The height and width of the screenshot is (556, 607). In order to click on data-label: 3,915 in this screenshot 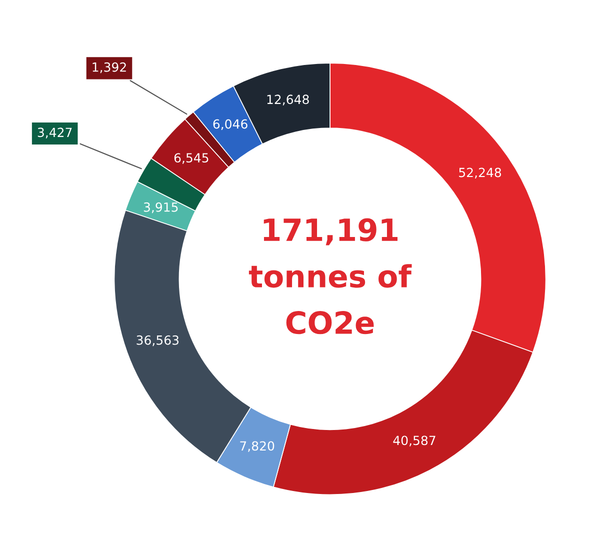, I will do `click(161, 208)`.